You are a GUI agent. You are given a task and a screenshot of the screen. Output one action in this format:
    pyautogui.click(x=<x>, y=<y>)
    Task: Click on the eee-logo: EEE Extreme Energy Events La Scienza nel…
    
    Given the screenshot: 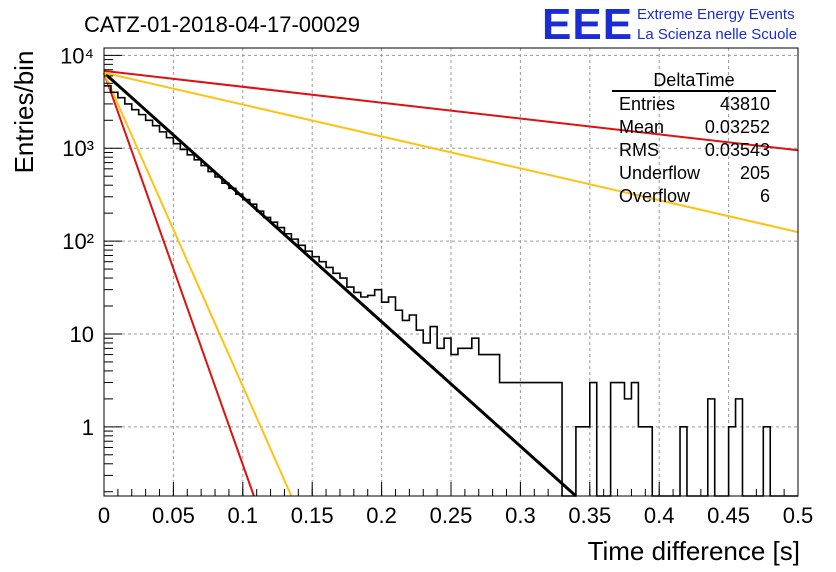 What is the action you would take?
    pyautogui.click(x=685, y=24)
    